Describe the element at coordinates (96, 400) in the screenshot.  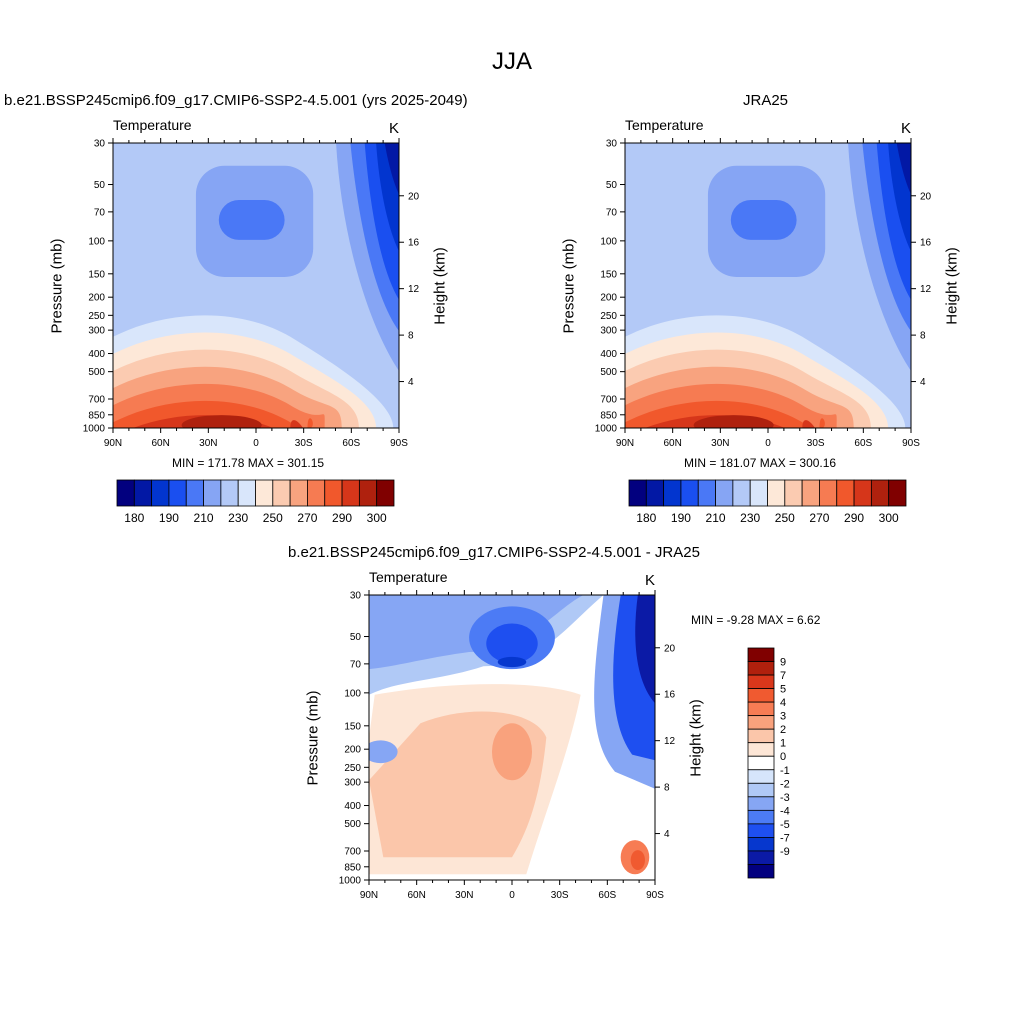
I see `panel1-ytick-label: 700` at that location.